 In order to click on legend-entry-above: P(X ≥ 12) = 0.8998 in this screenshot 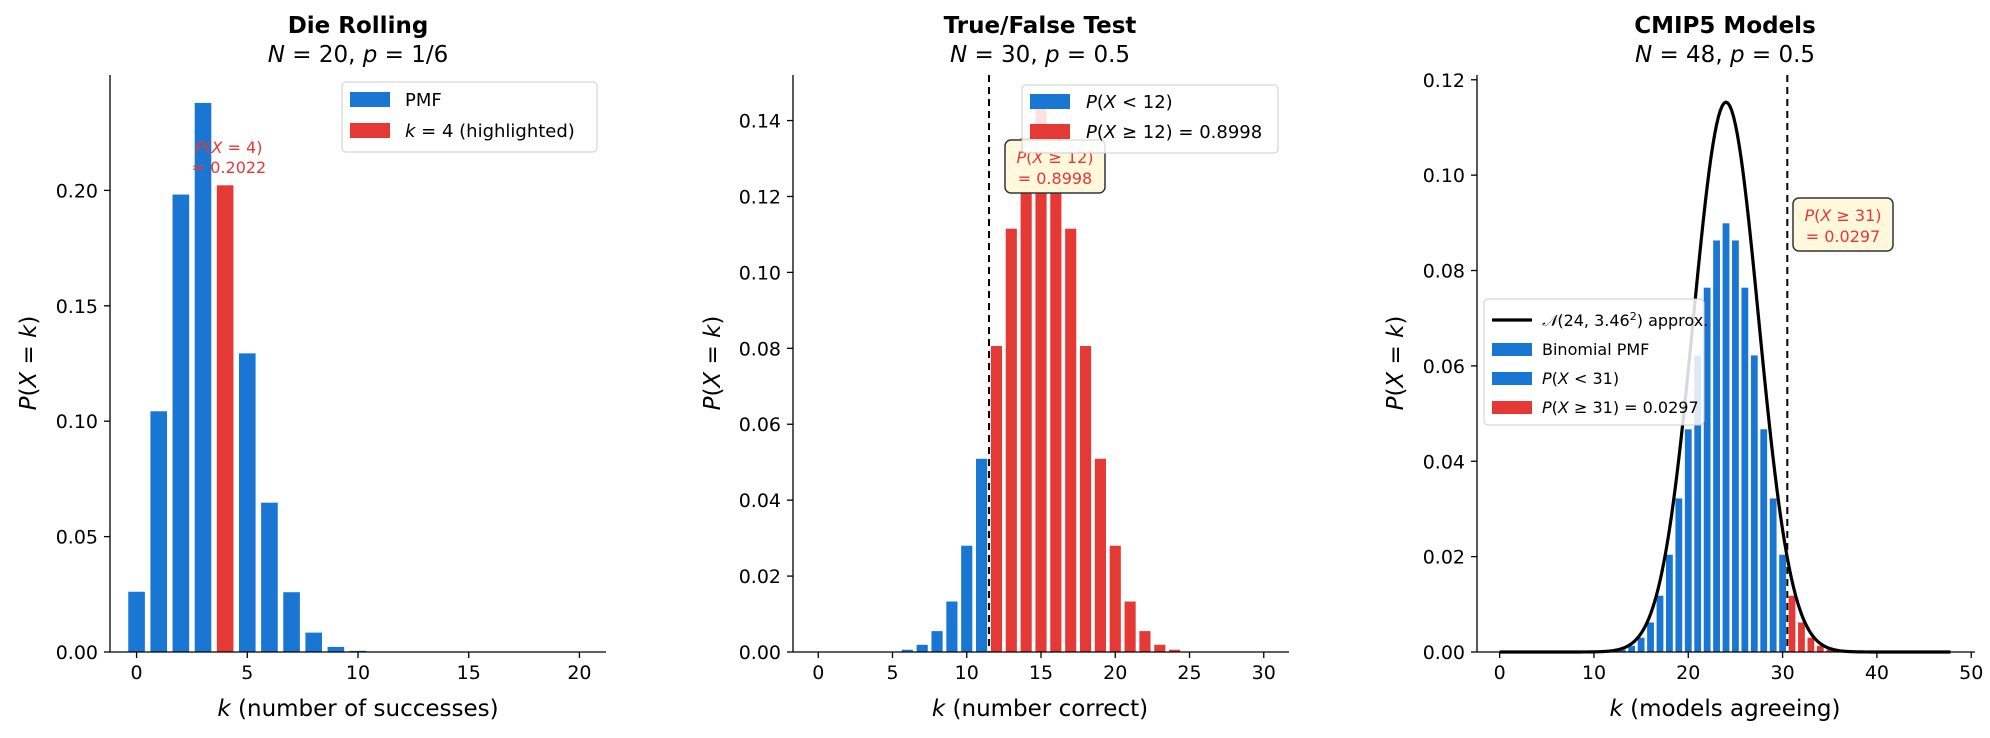, I will do `click(1174, 132)`.